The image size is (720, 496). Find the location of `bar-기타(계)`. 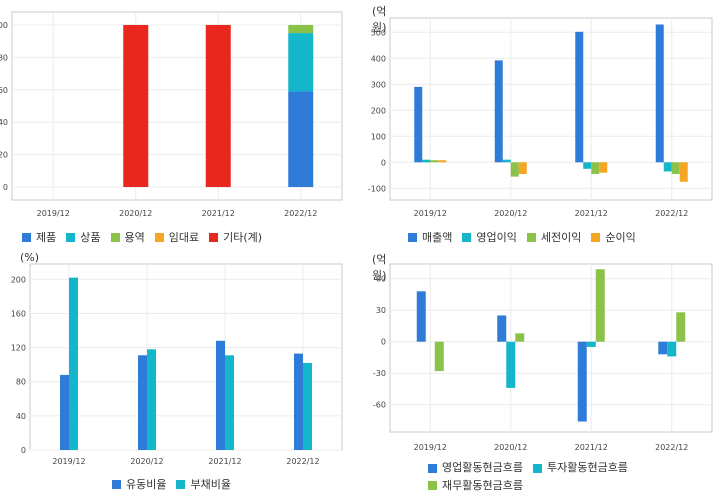

bar-기타(계) is located at coordinates (136, 106).